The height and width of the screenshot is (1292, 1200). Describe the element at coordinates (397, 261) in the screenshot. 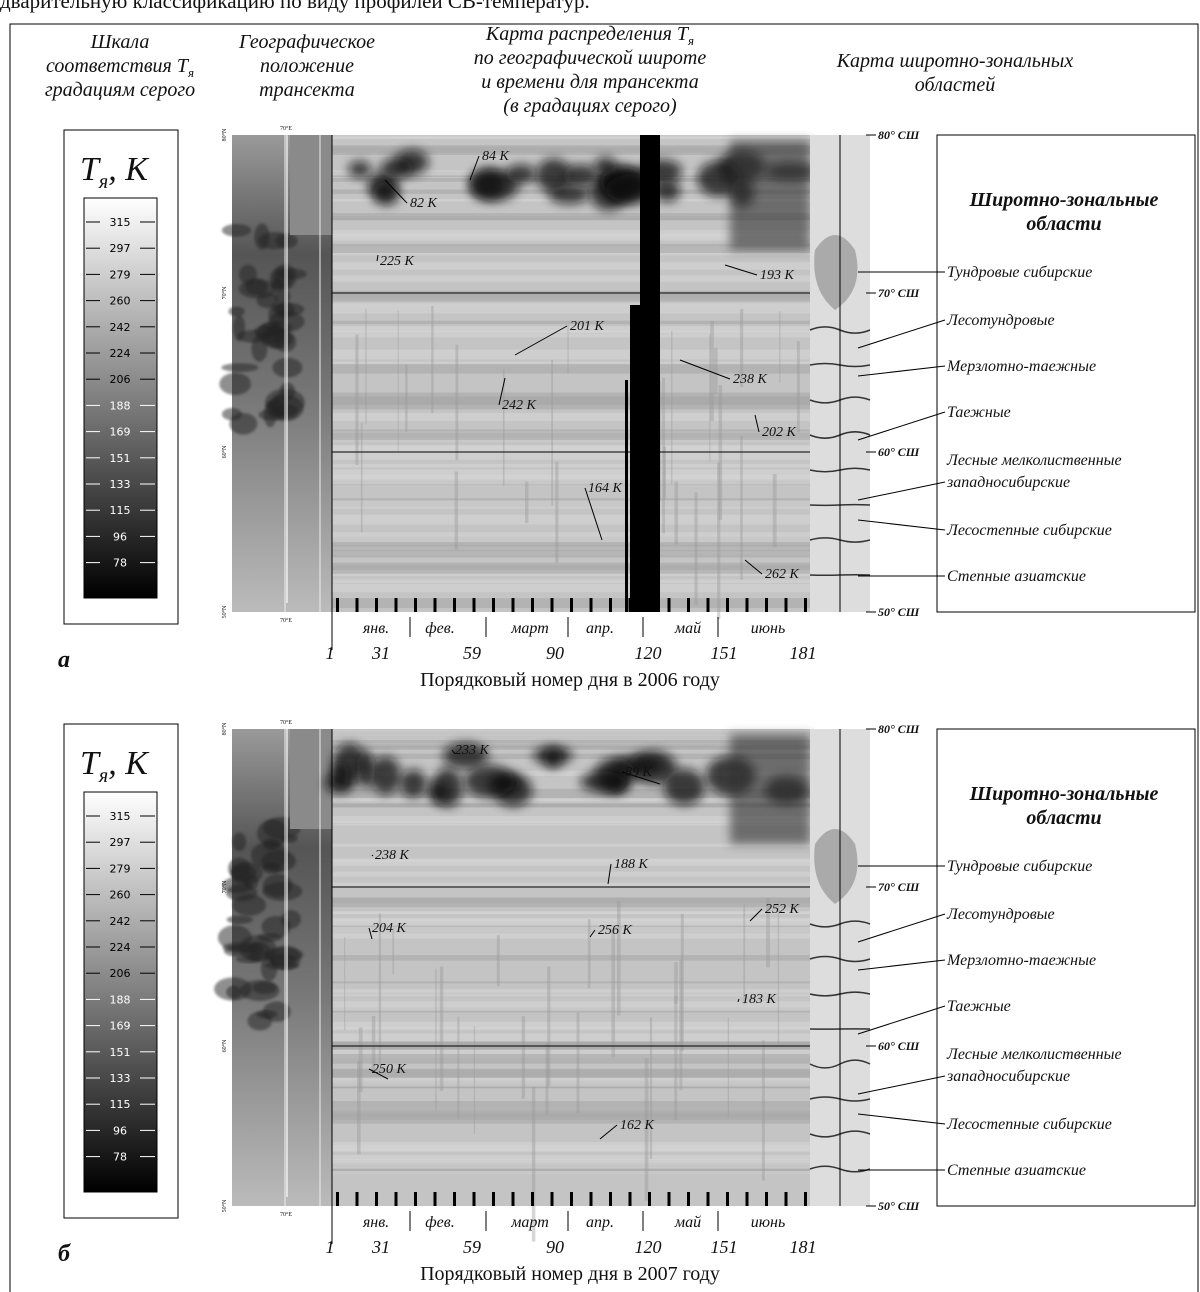

I see `annotation: 225 К` at that location.